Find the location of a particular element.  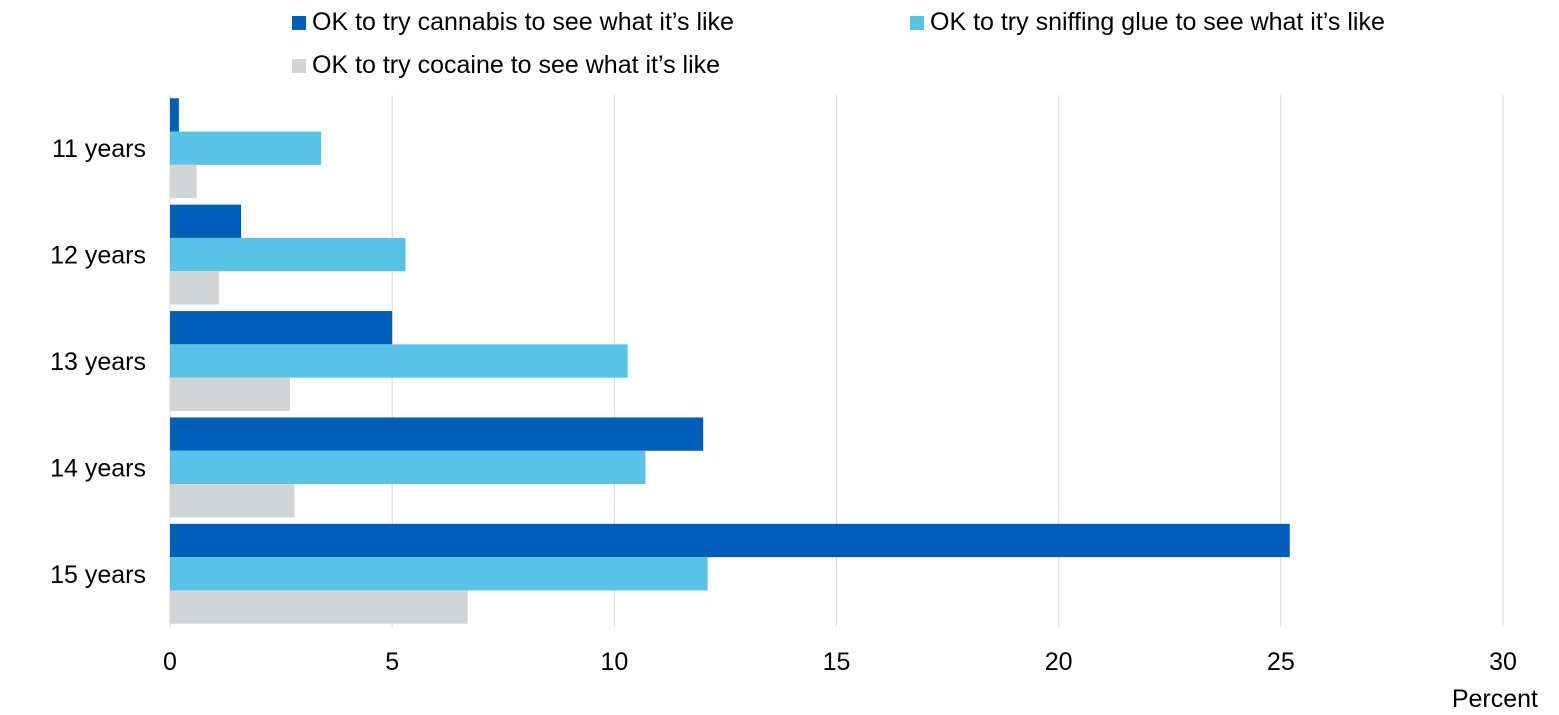

x-tick-label: 20 is located at coordinates (1059, 662).